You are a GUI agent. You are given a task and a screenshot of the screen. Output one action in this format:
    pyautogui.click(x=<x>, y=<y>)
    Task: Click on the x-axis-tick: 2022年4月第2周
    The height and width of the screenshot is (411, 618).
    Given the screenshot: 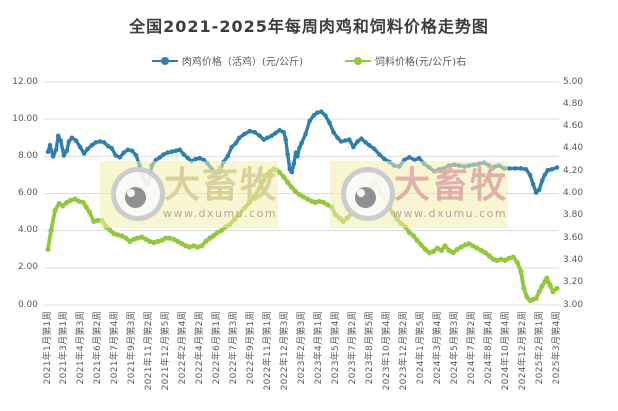 What is the action you would take?
    pyautogui.click(x=200, y=348)
    